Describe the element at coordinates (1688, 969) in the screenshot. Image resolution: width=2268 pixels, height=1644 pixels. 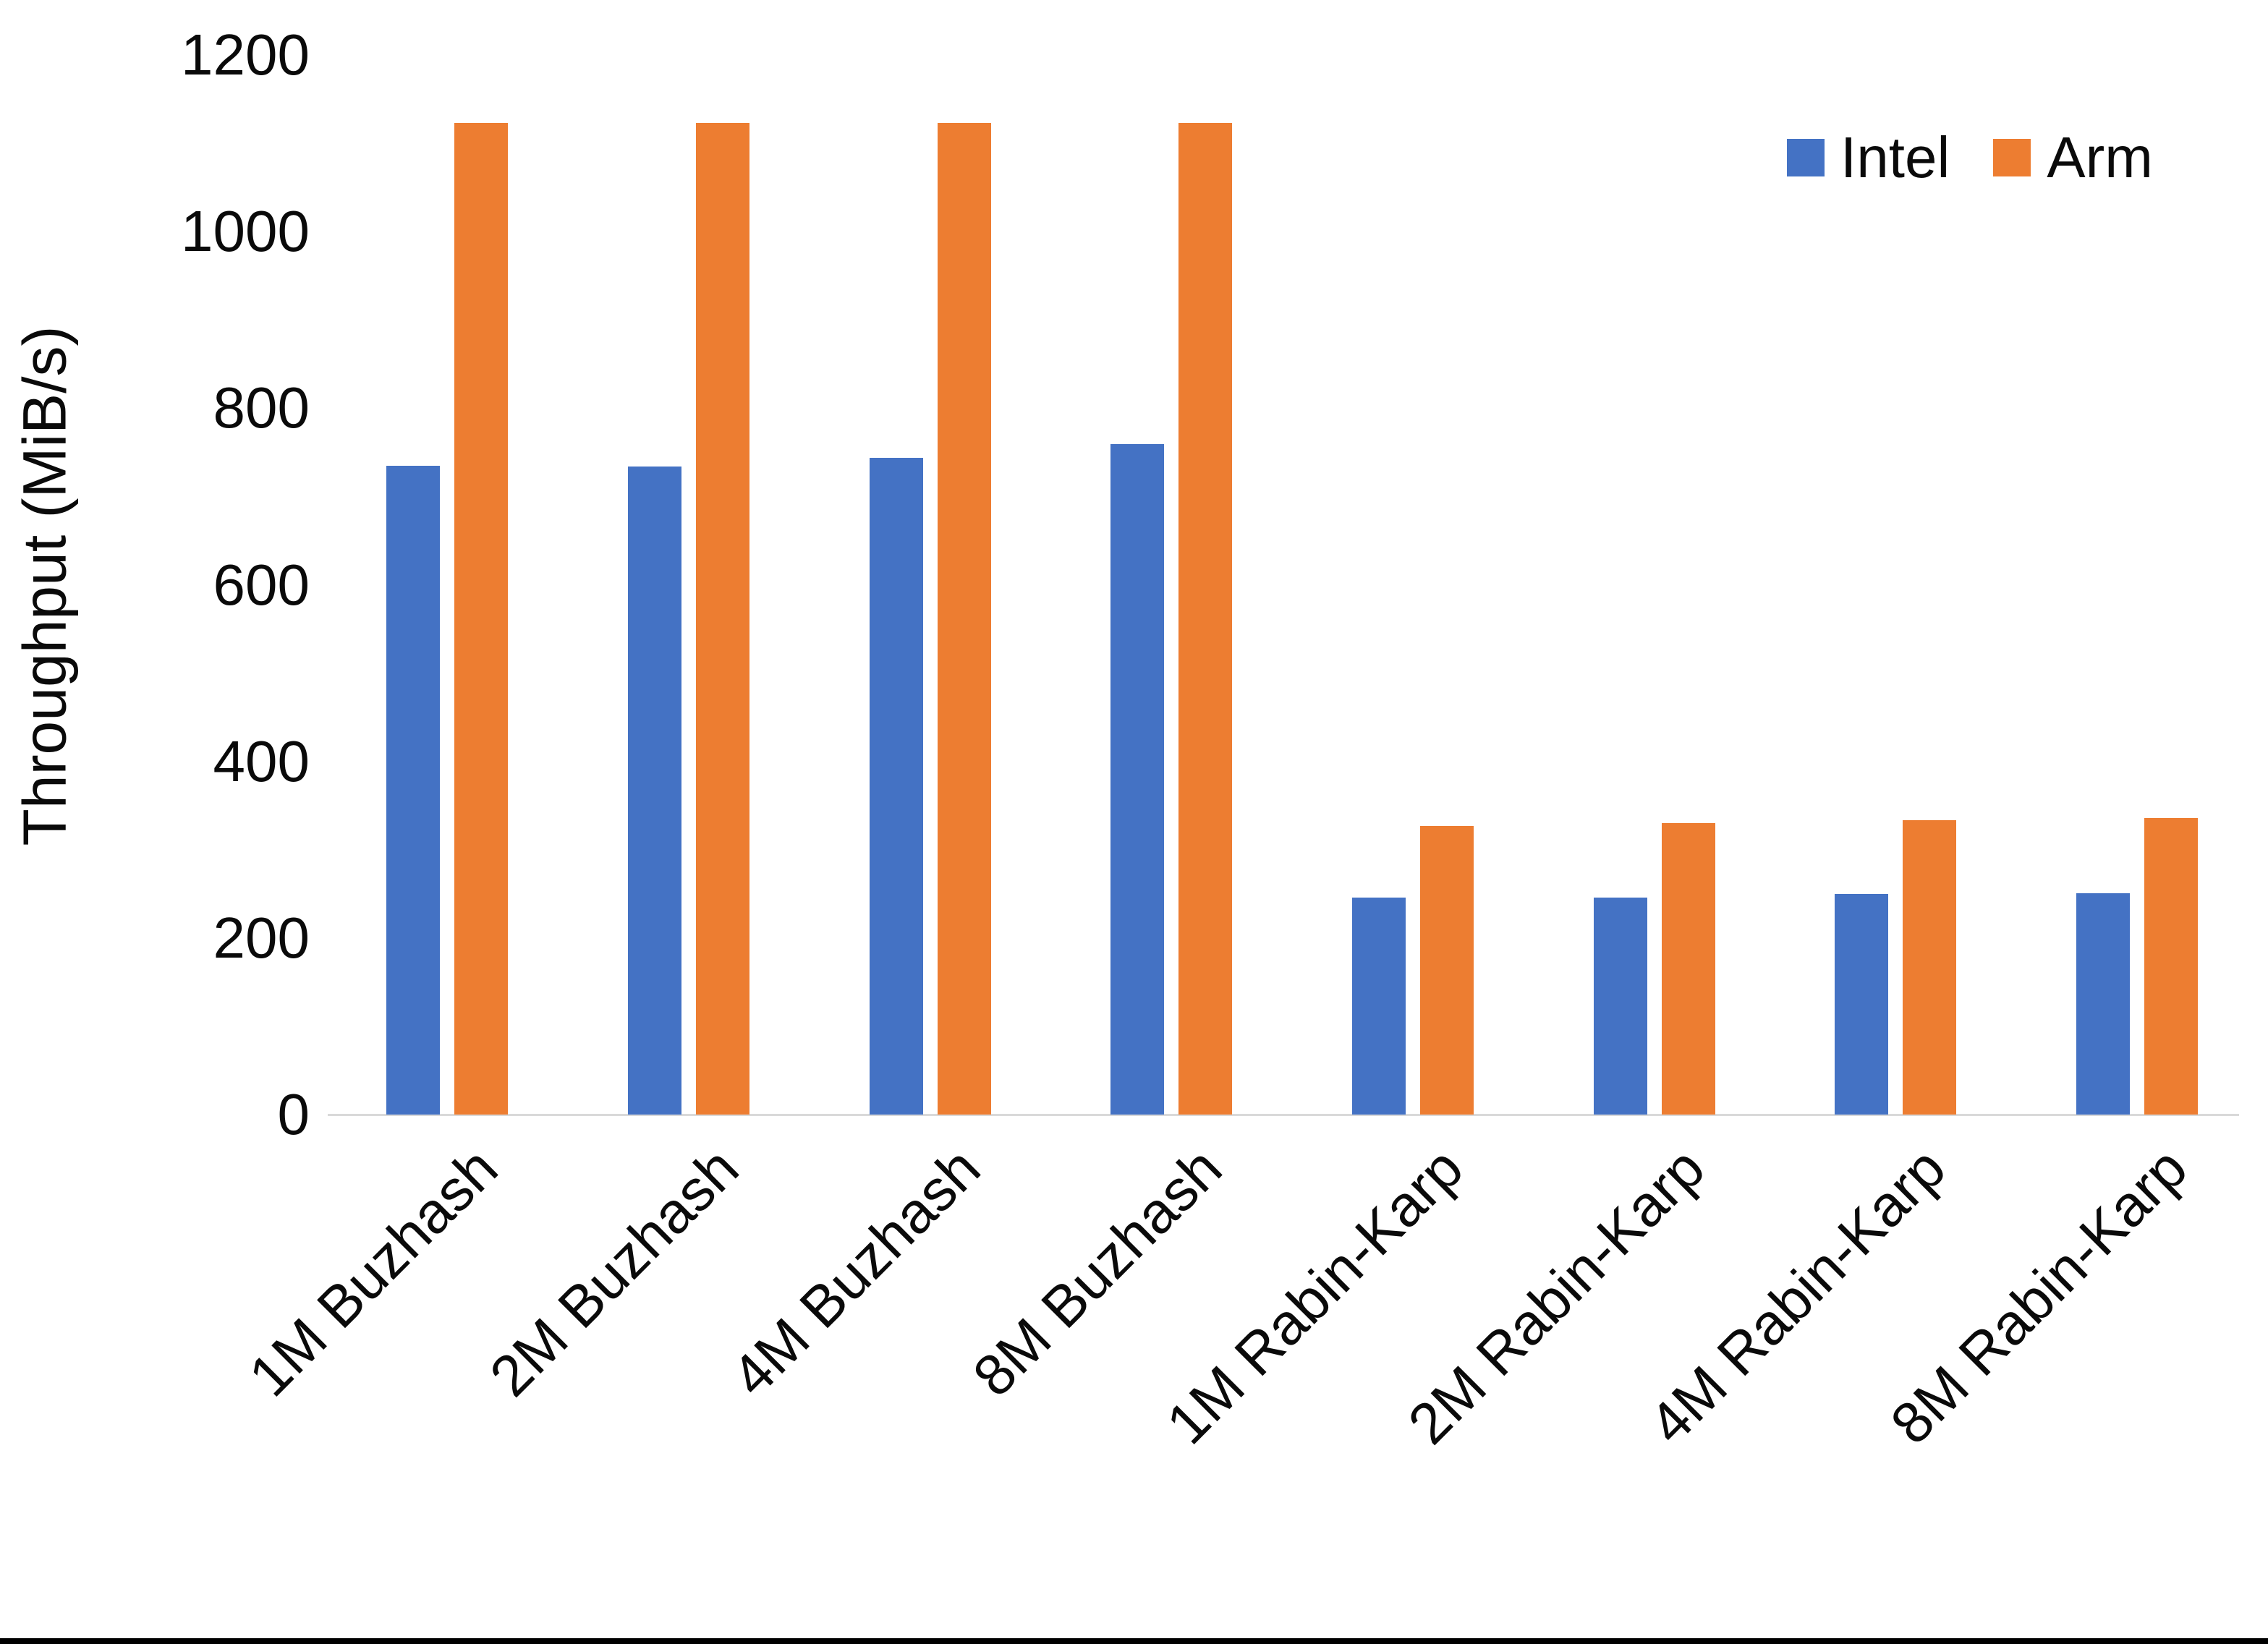
I see `bar-arm-2m-rabin-karp` at that location.